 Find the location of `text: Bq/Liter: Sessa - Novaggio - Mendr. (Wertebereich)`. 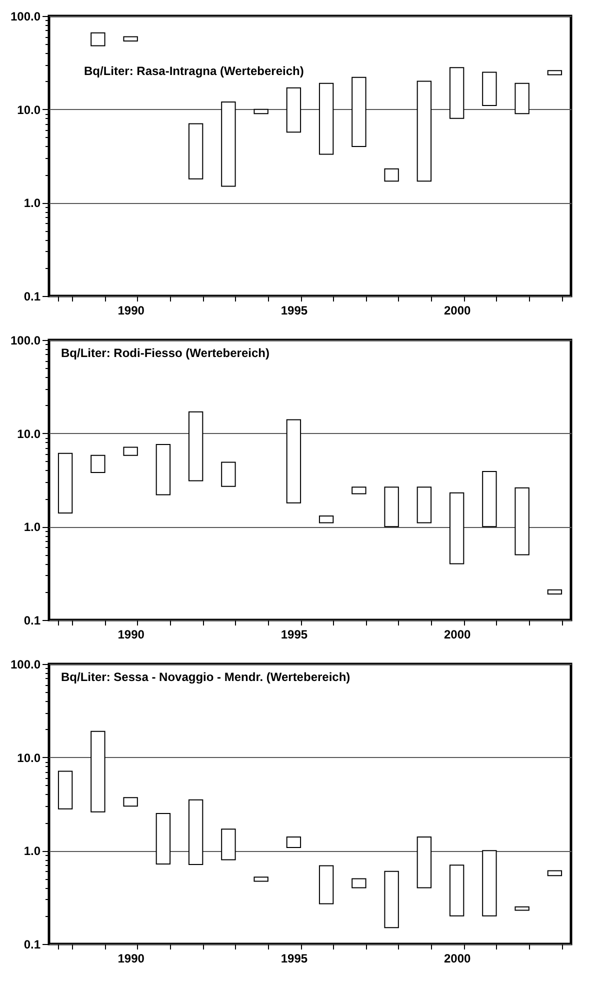

text: Bq/Liter: Sessa - Novaggio - Mendr. (Wertebereich) is located at coordinates (205, 677).